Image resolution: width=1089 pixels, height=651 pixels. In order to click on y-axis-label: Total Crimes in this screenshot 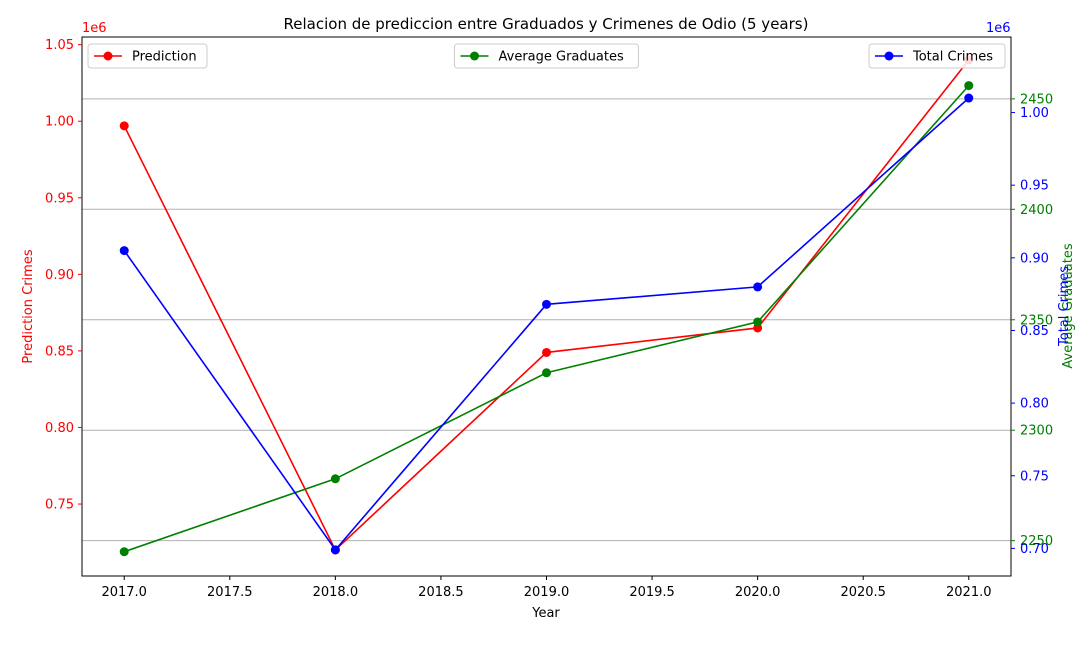, I will do `click(1064, 306)`.